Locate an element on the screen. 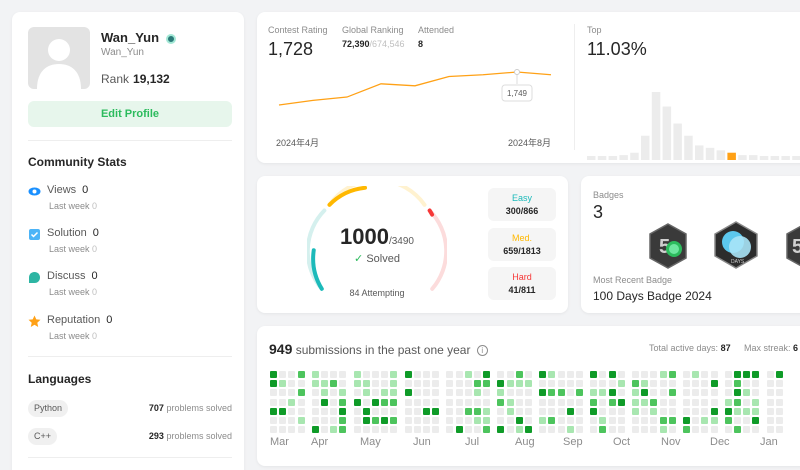 The width and height of the screenshot is (800, 470). badge-100-days-icon: DAYS is located at coordinates (736, 245).